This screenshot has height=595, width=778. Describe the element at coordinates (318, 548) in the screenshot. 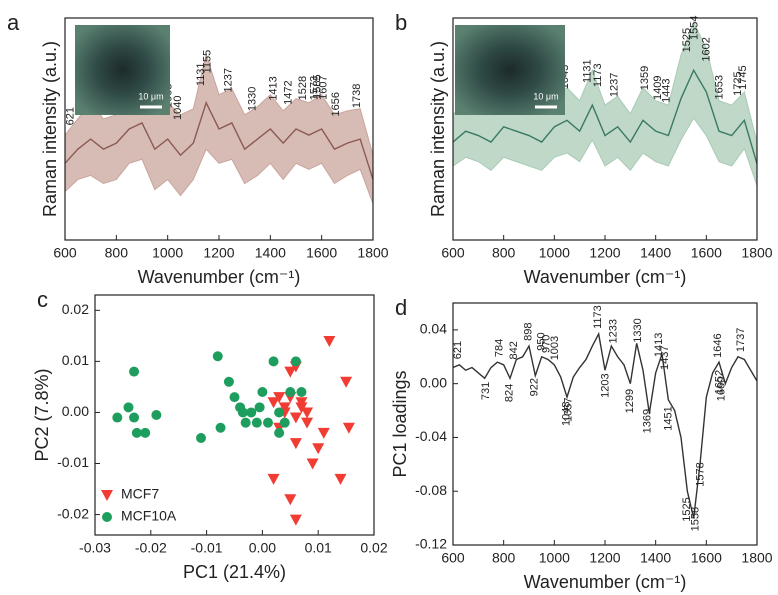

I see `x-tick-label: 0.01` at that location.